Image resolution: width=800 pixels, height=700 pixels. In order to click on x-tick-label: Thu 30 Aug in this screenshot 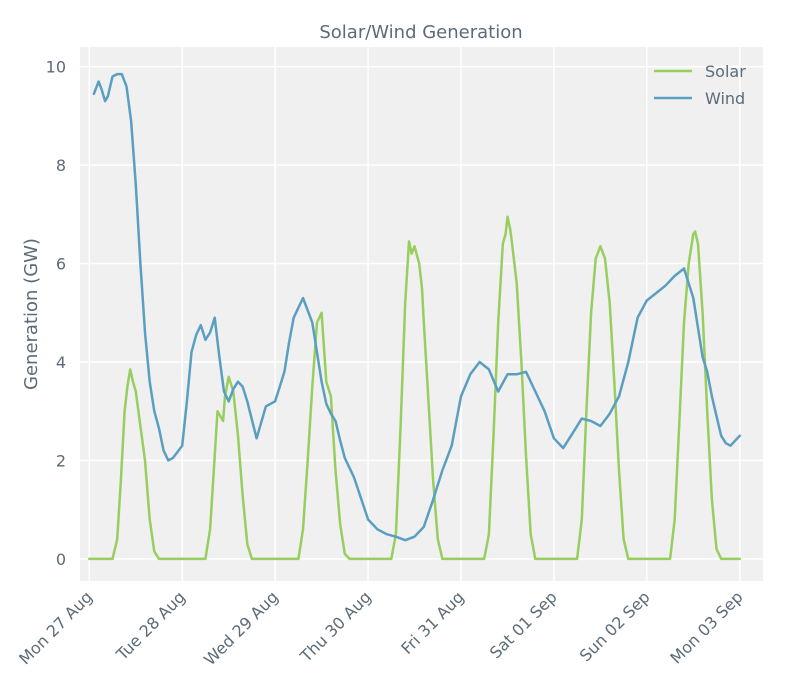, I will do `click(335, 626)`.